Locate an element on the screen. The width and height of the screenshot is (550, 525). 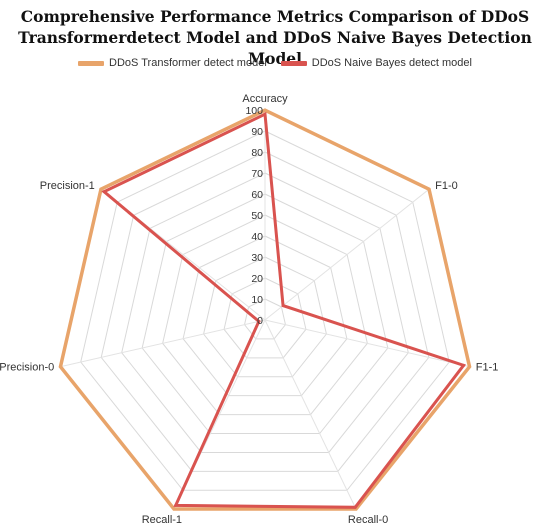
tick-label-50: 50 is located at coordinates (257, 216).